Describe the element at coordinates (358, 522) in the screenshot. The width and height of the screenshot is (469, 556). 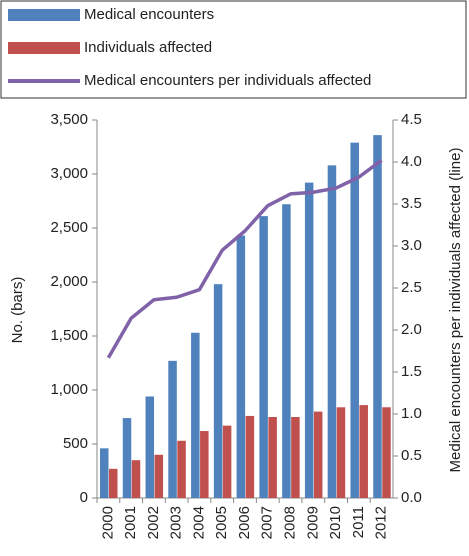
I see `x-tick-label: 2011` at that location.